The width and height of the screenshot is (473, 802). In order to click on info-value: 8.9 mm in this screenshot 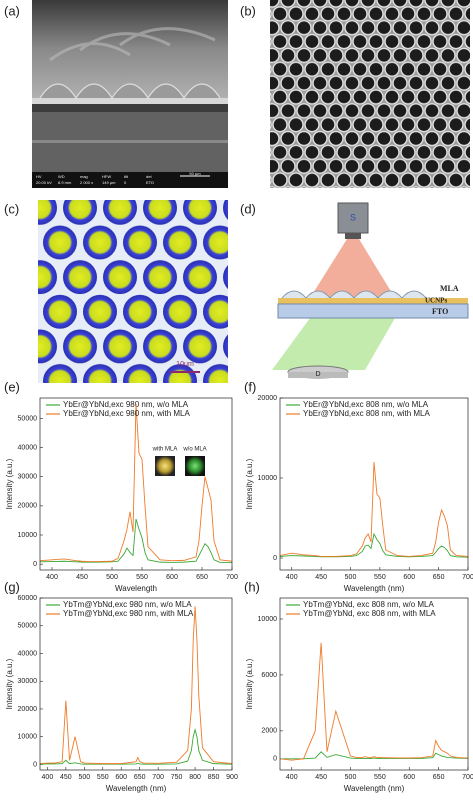, I will do `click(65, 182)`.